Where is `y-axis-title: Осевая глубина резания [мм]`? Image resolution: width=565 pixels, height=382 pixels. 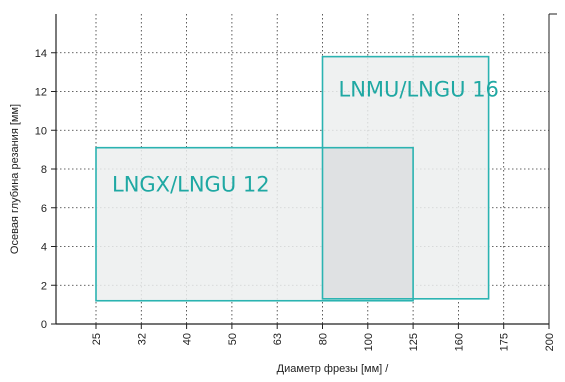
y-axis-title: Осевая глубина резания [мм] is located at coordinates (15, 179).